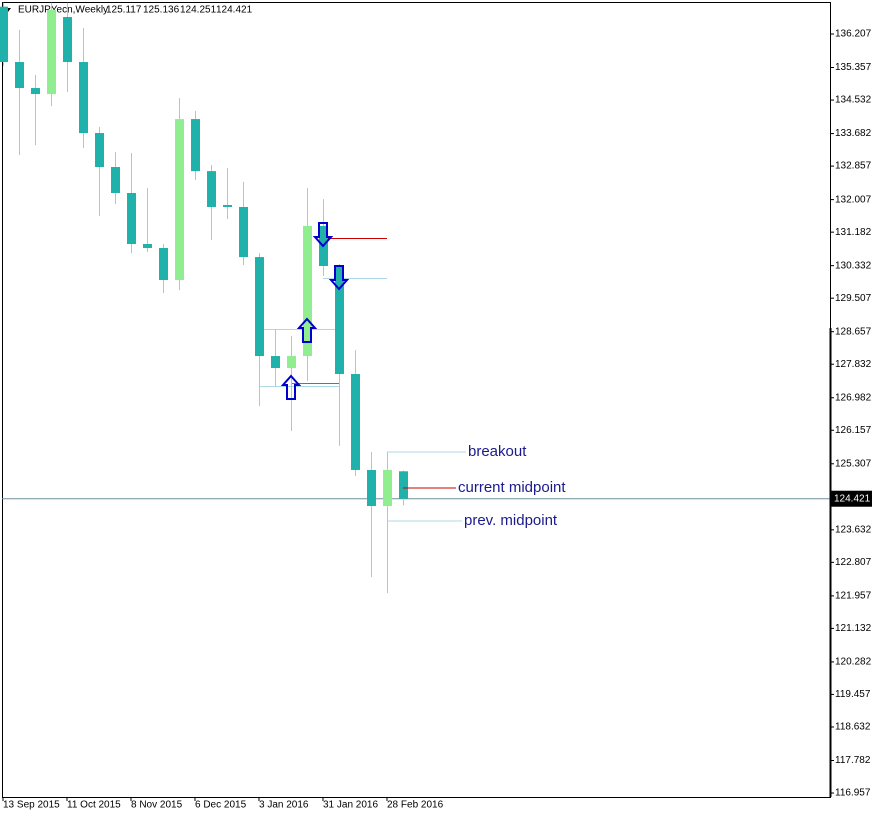 This screenshot has width=872, height=817. I want to click on signal-arrows, so click(315, 311).